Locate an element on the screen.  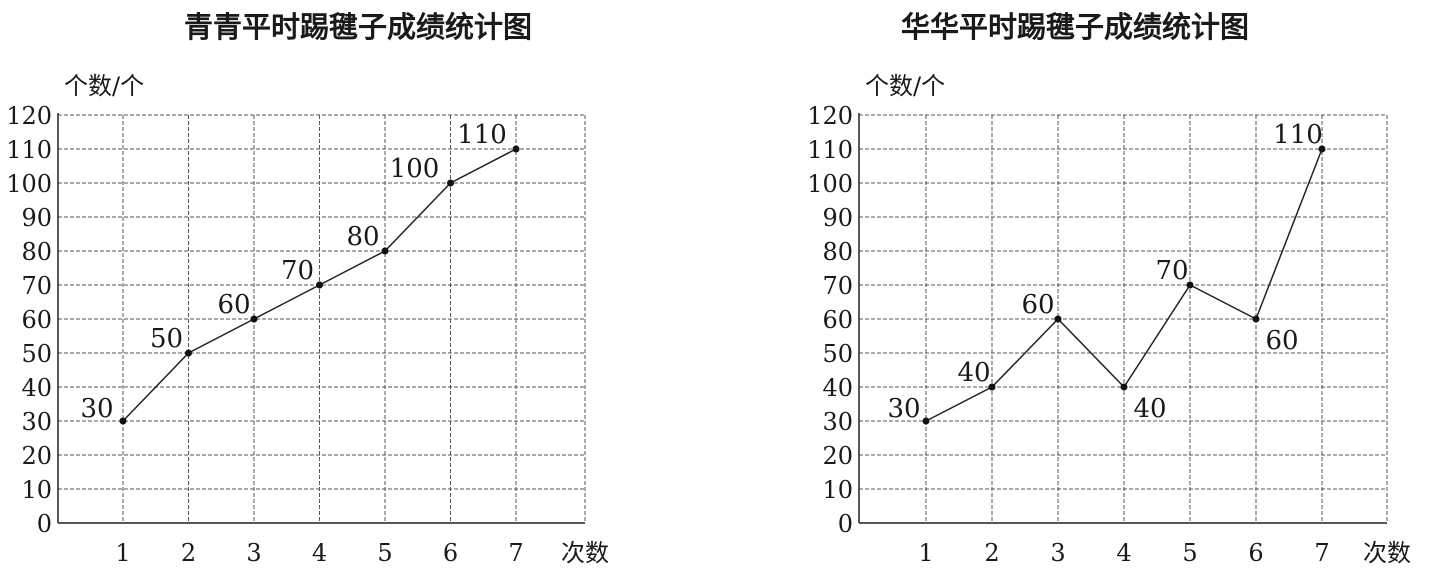
chart-title: 青青平时踢毽子成绩统计图 is located at coordinates (357, 27).